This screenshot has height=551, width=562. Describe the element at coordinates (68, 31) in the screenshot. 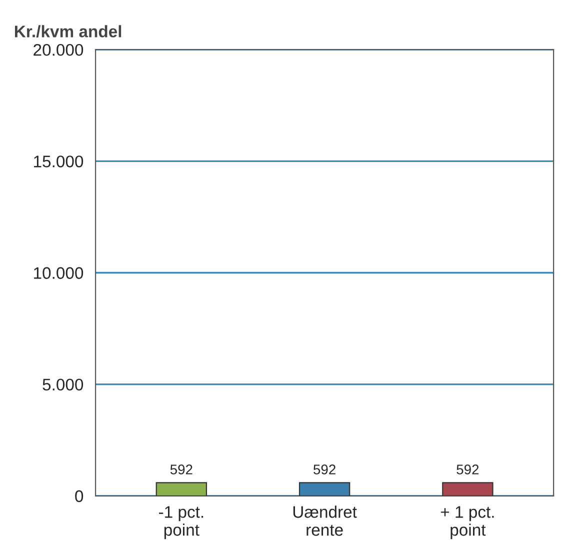

I see `y-axis-title: Kr./kvm andel` at that location.